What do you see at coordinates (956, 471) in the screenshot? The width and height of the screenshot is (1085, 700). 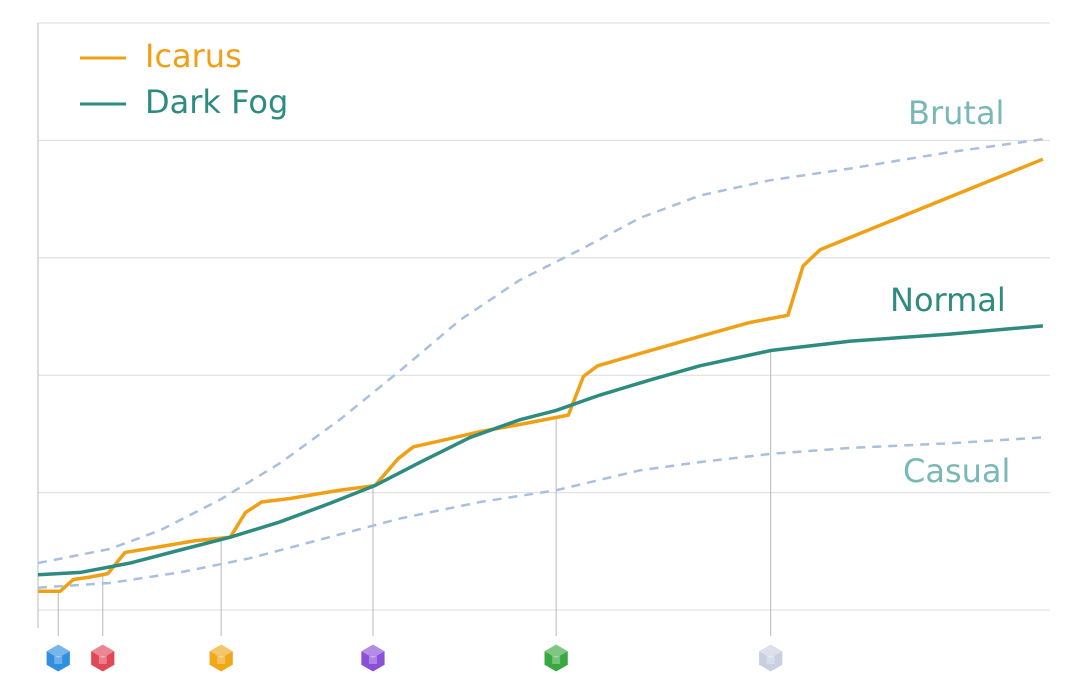 I see `curve-label: Casual` at bounding box center [956, 471].